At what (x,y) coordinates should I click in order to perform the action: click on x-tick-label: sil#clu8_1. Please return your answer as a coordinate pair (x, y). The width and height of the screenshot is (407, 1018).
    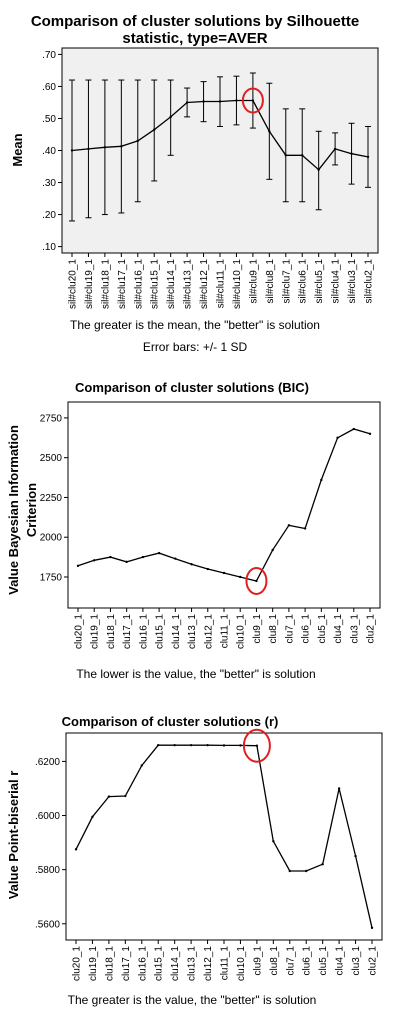
    Looking at the image, I should click on (270, 281).